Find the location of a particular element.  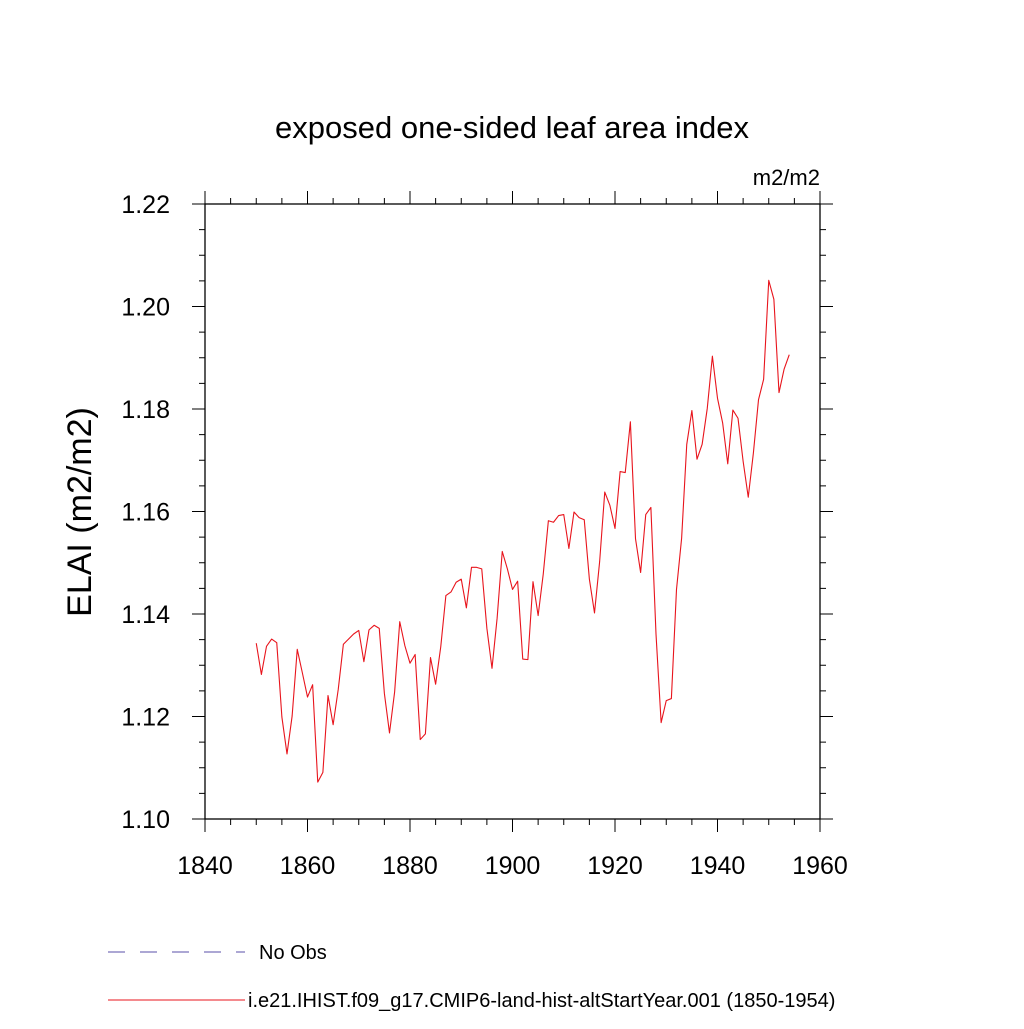

x-tick-label: 1940 is located at coordinates (718, 866).